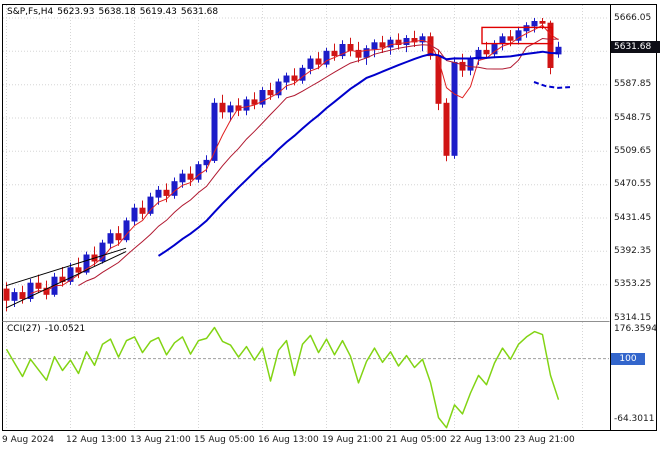 Image resolution: width=660 pixels, height=450 pixels. Describe the element at coordinates (288, 440) in the screenshot. I see `time-axis-label: 16 Aug 13:00` at that location.